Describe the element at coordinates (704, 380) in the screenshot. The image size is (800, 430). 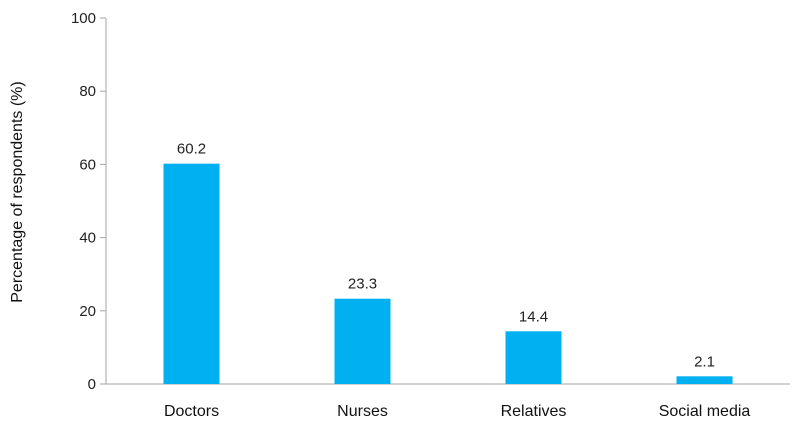
I see `bar-social-media` at that location.